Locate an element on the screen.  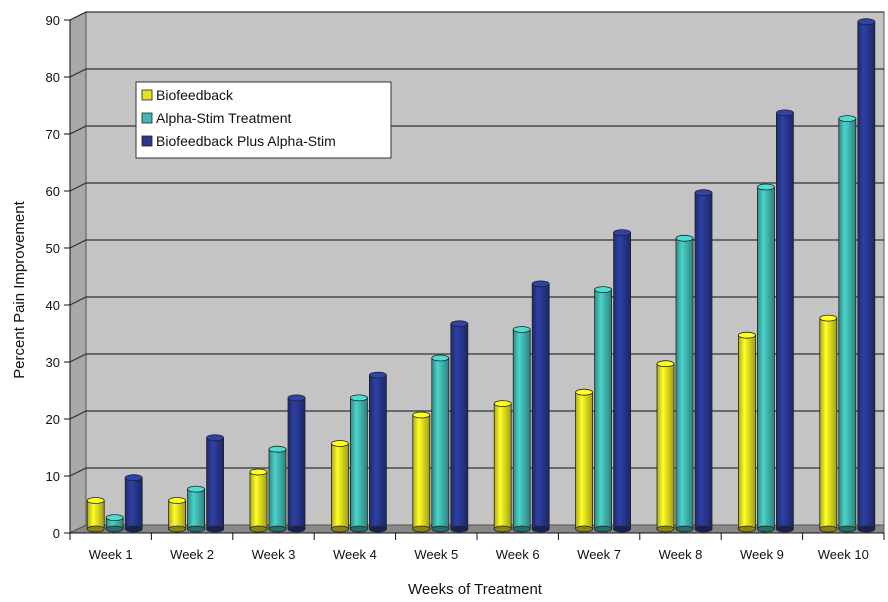
x-tick-label: Week 6 is located at coordinates (518, 554).